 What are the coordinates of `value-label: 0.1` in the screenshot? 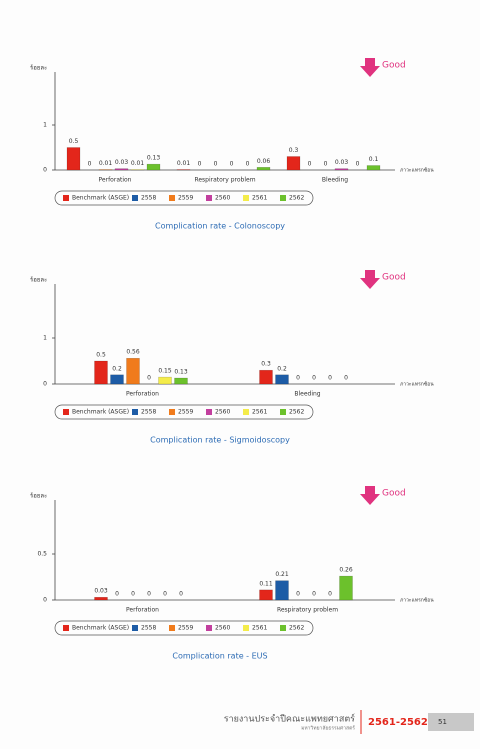 It's located at (374, 159).